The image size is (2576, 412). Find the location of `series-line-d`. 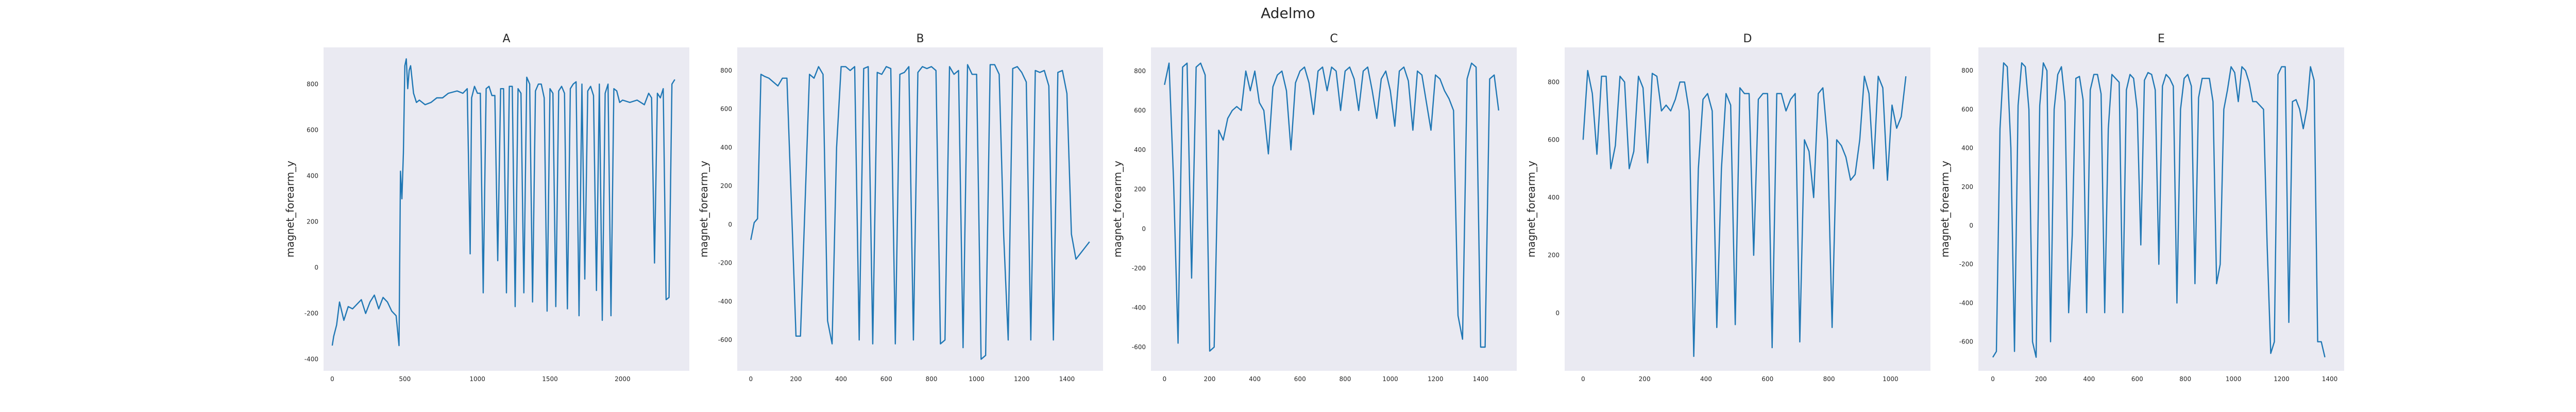

series-line-d is located at coordinates (1745, 214).